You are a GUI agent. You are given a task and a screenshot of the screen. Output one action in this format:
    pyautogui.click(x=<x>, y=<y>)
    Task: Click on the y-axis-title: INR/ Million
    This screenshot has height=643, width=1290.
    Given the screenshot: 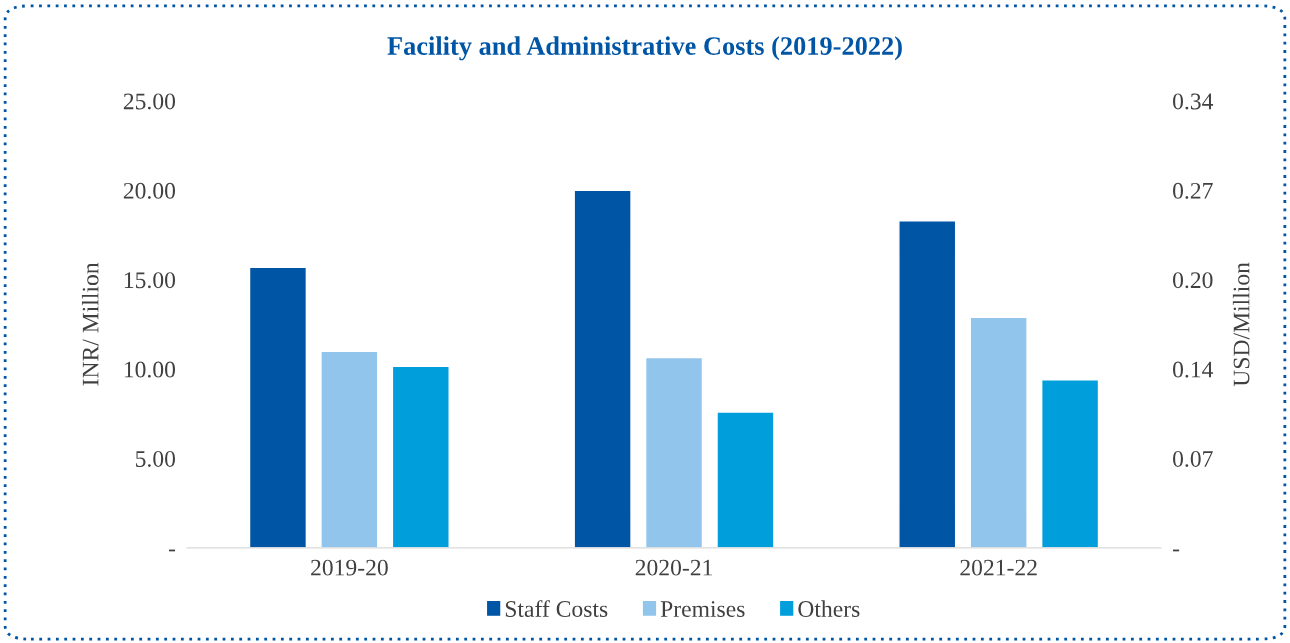 What is the action you would take?
    pyautogui.click(x=90, y=324)
    